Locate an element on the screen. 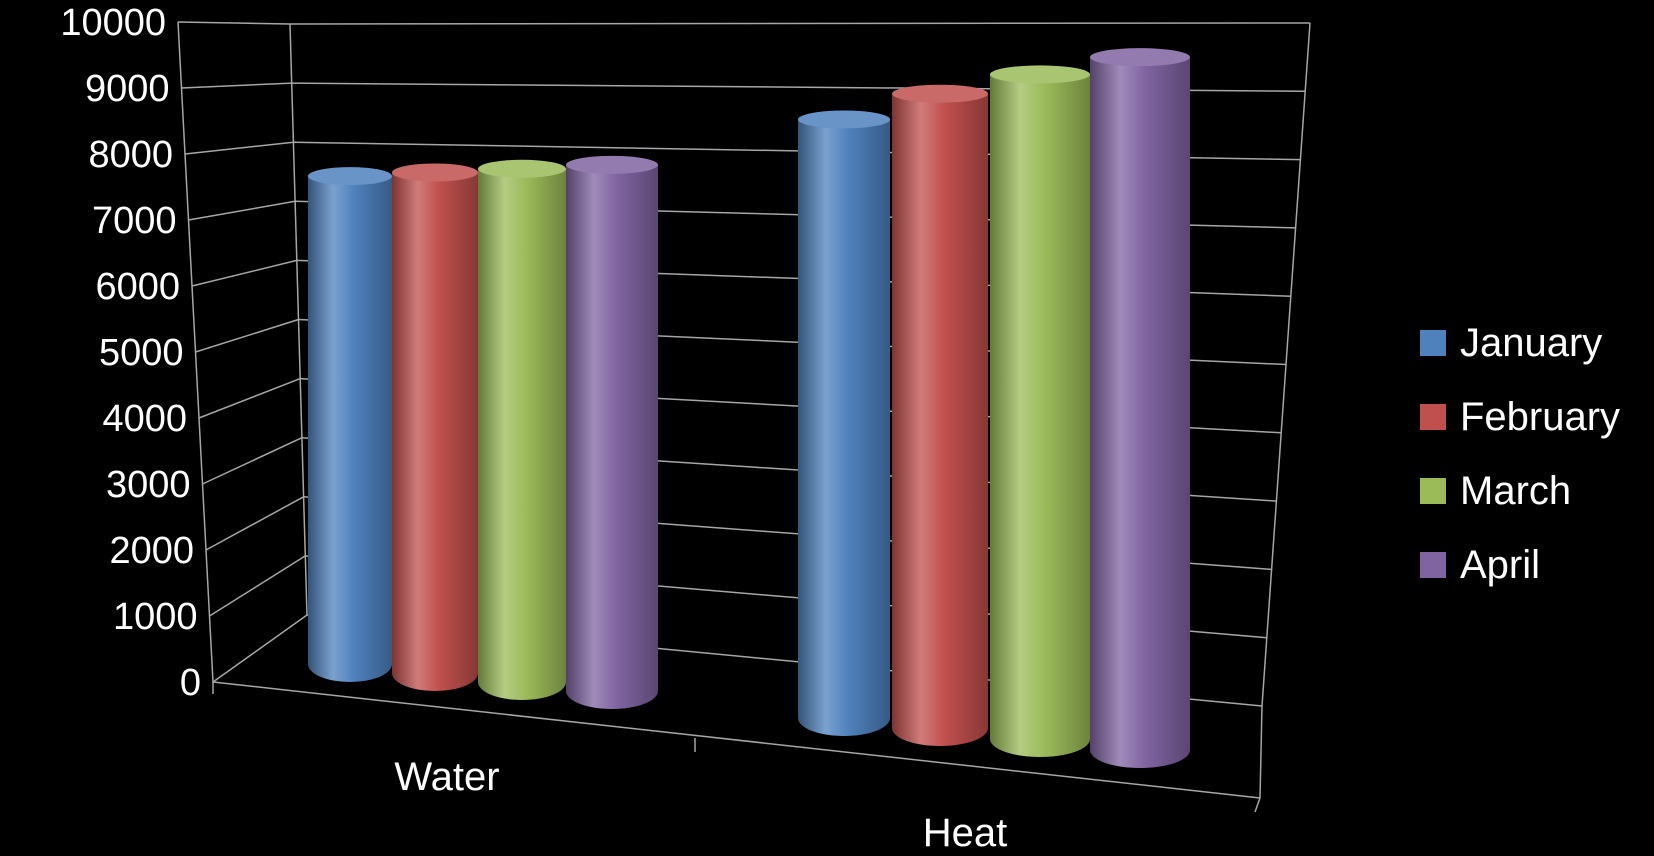 This screenshot has width=1654, height=856. y-tick-label: 7000 is located at coordinates (134, 221).